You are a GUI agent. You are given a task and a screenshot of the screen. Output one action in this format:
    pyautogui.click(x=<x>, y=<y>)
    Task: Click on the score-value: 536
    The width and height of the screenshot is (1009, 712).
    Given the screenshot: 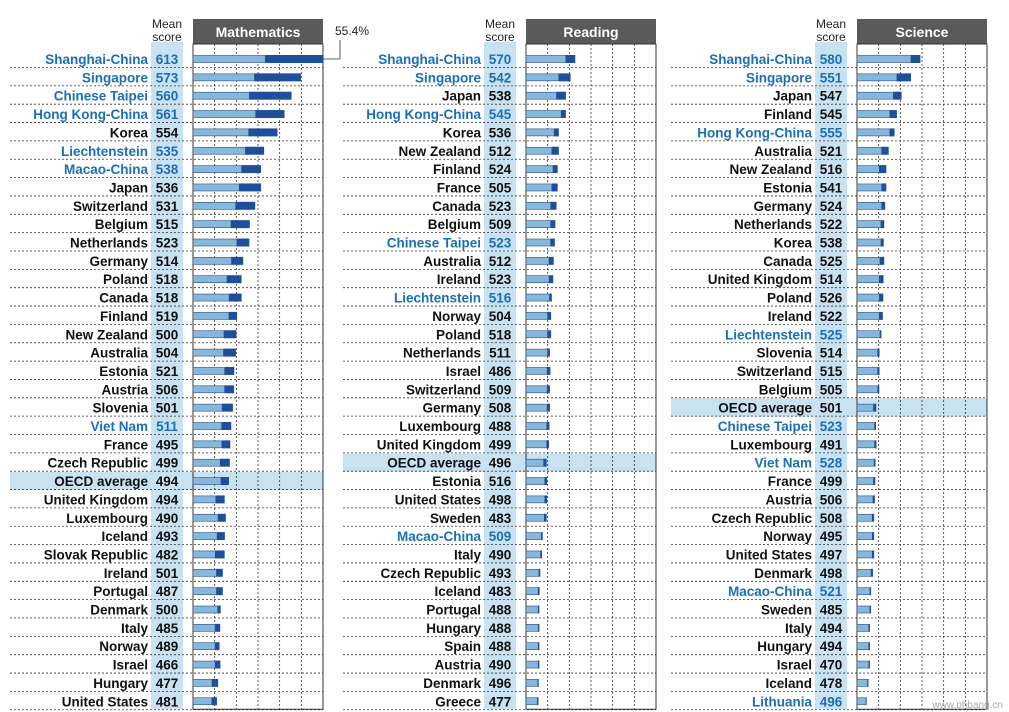 What is the action you would take?
    pyautogui.click(x=500, y=132)
    